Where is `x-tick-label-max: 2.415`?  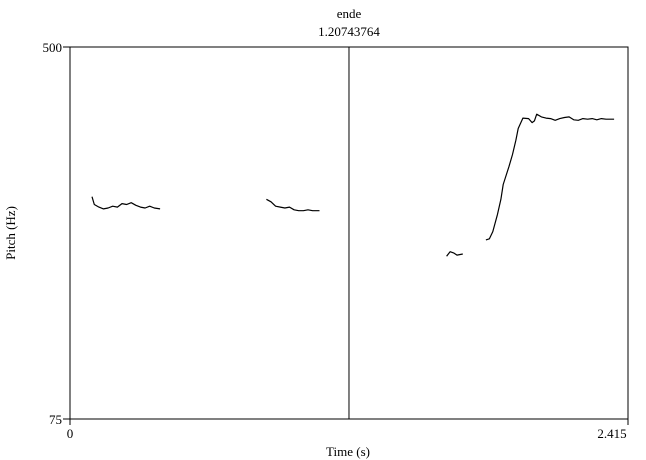
x-tick-label-max: 2.415 is located at coordinates (611, 433).